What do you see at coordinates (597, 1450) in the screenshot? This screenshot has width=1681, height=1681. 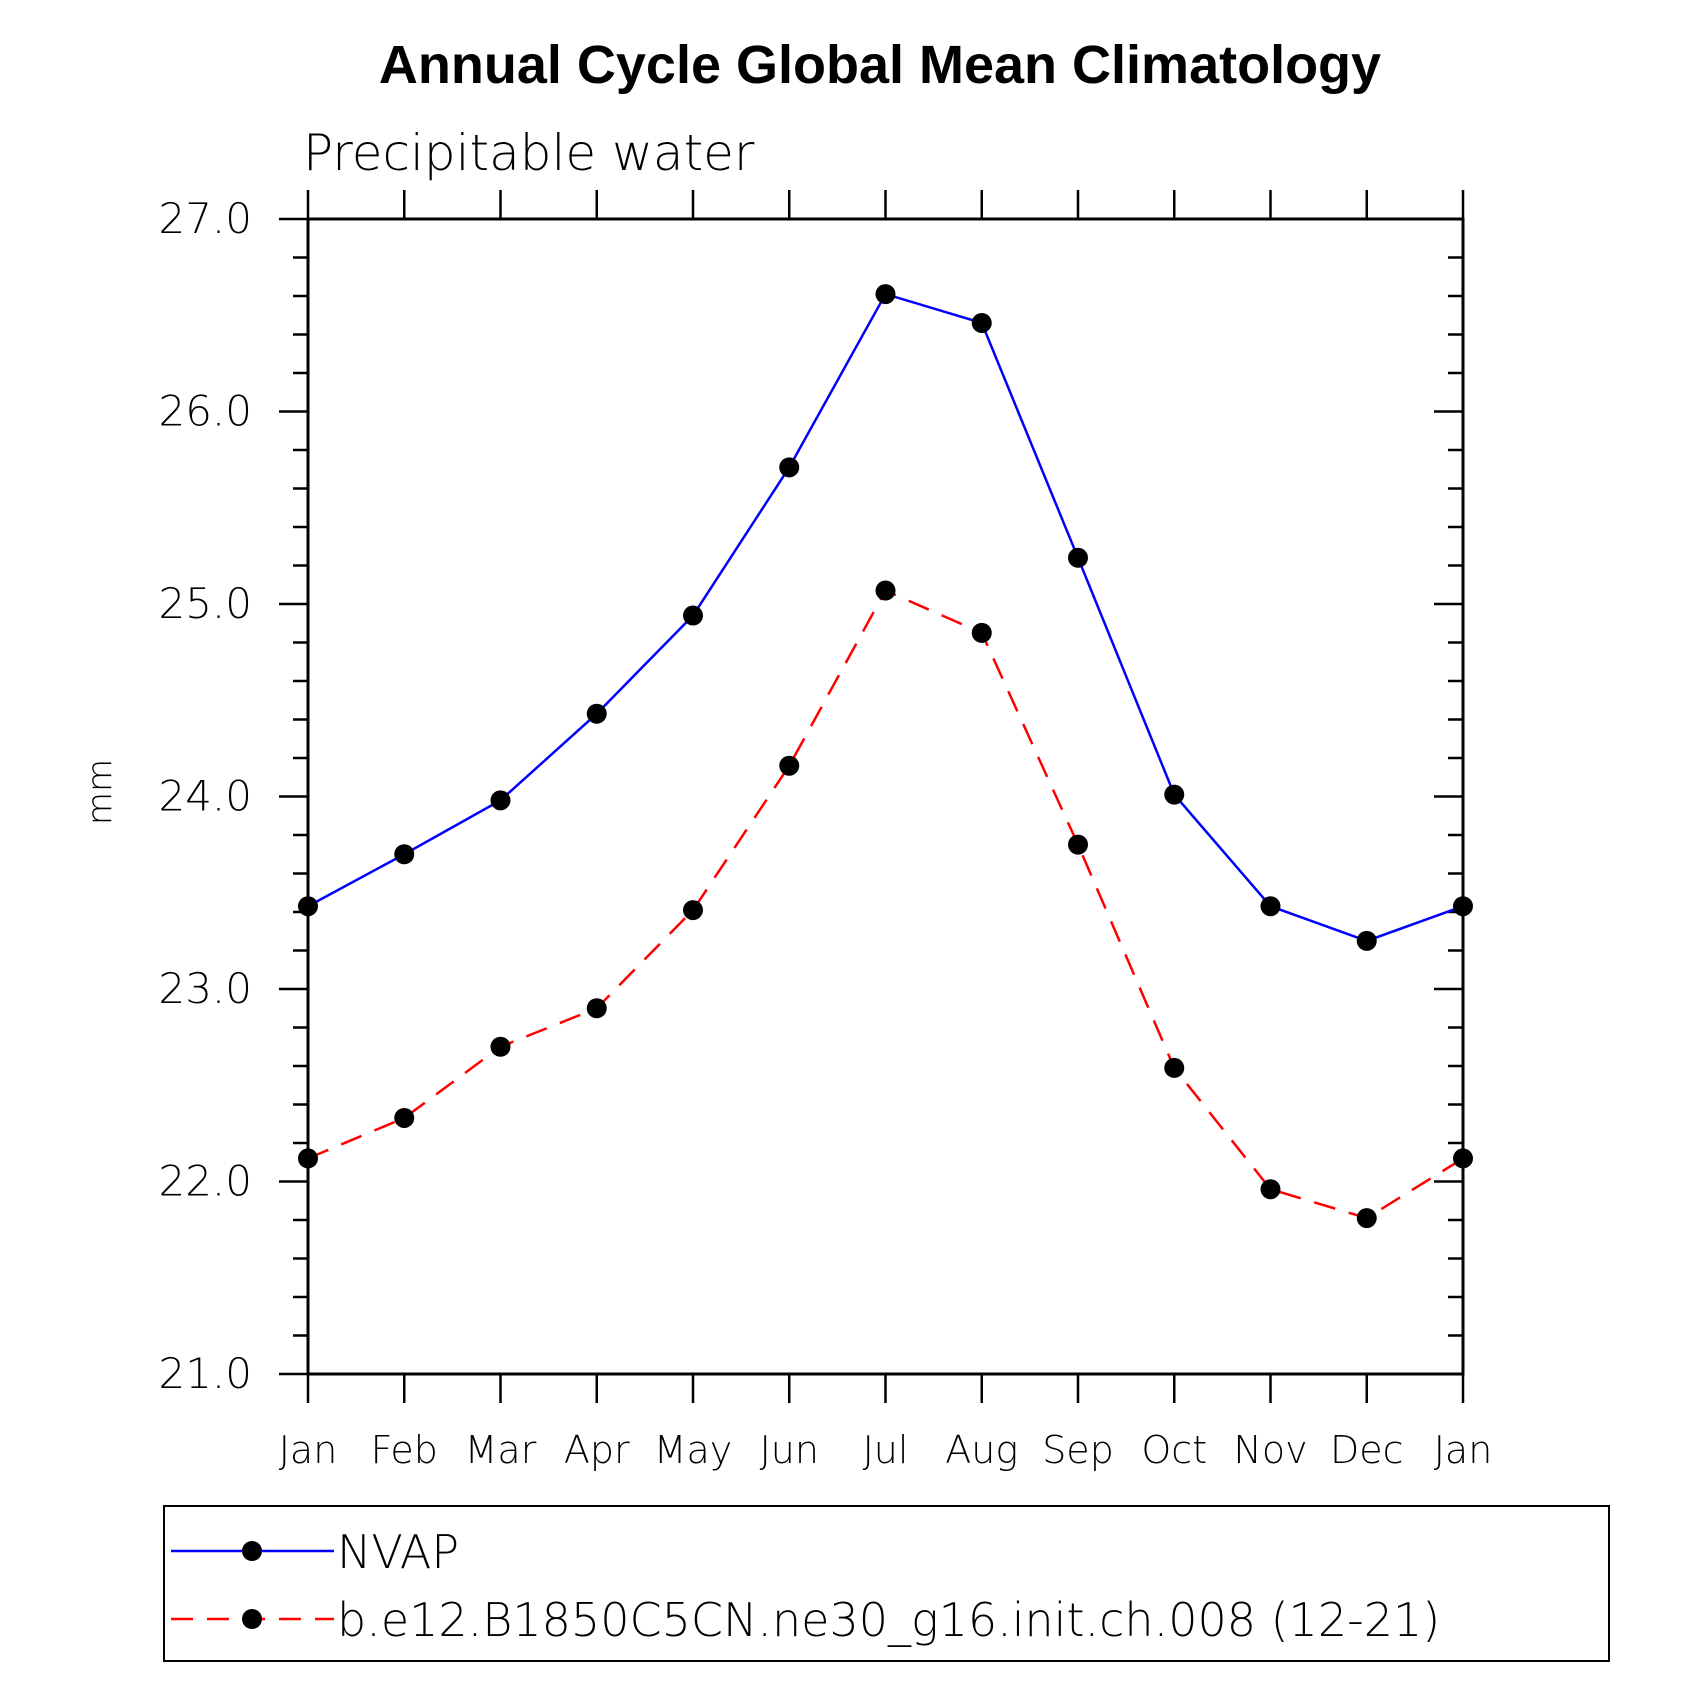 I see `x-tick-label: Apr` at bounding box center [597, 1450].